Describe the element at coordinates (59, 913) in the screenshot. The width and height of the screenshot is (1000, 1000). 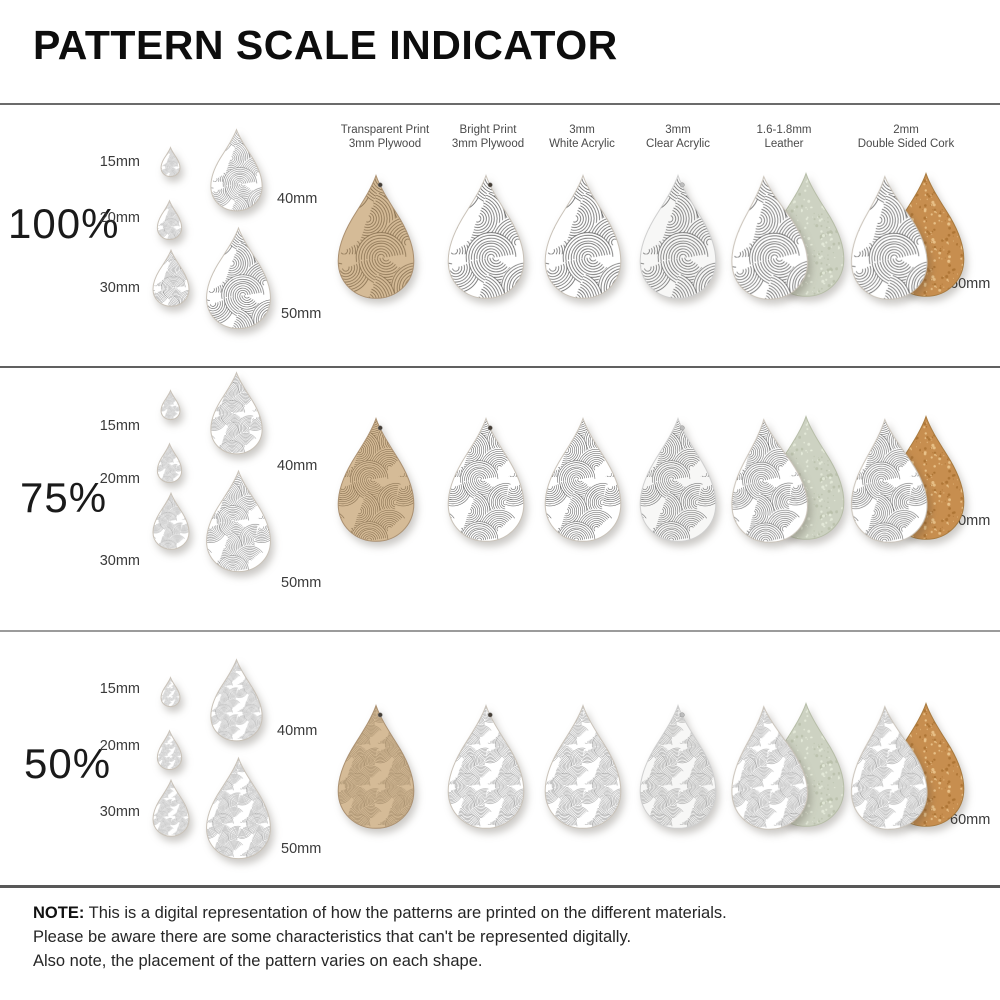
I see `note-label: NOTE:` at that location.